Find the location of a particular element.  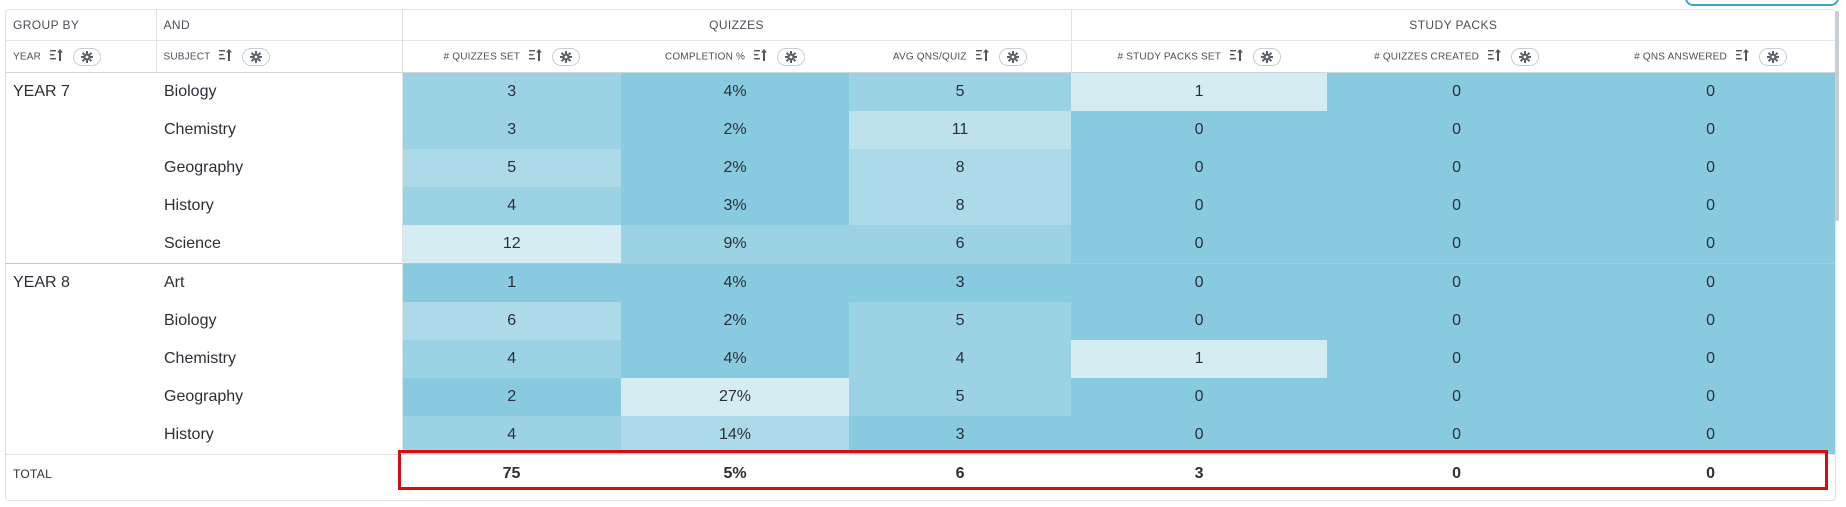

table-row: Science 12 9% 6 0 0 0 is located at coordinates (920, 244).